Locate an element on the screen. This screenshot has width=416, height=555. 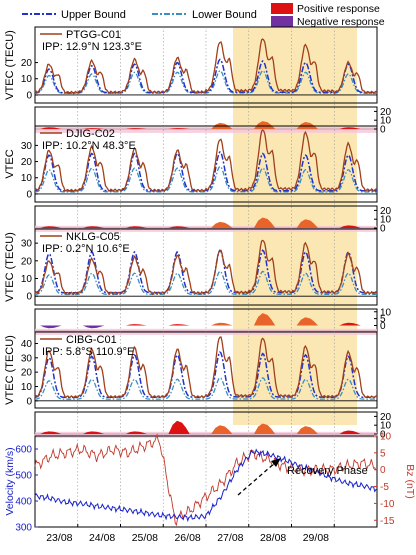
velocity-tick-label: 300 is located at coordinates (23, 528).